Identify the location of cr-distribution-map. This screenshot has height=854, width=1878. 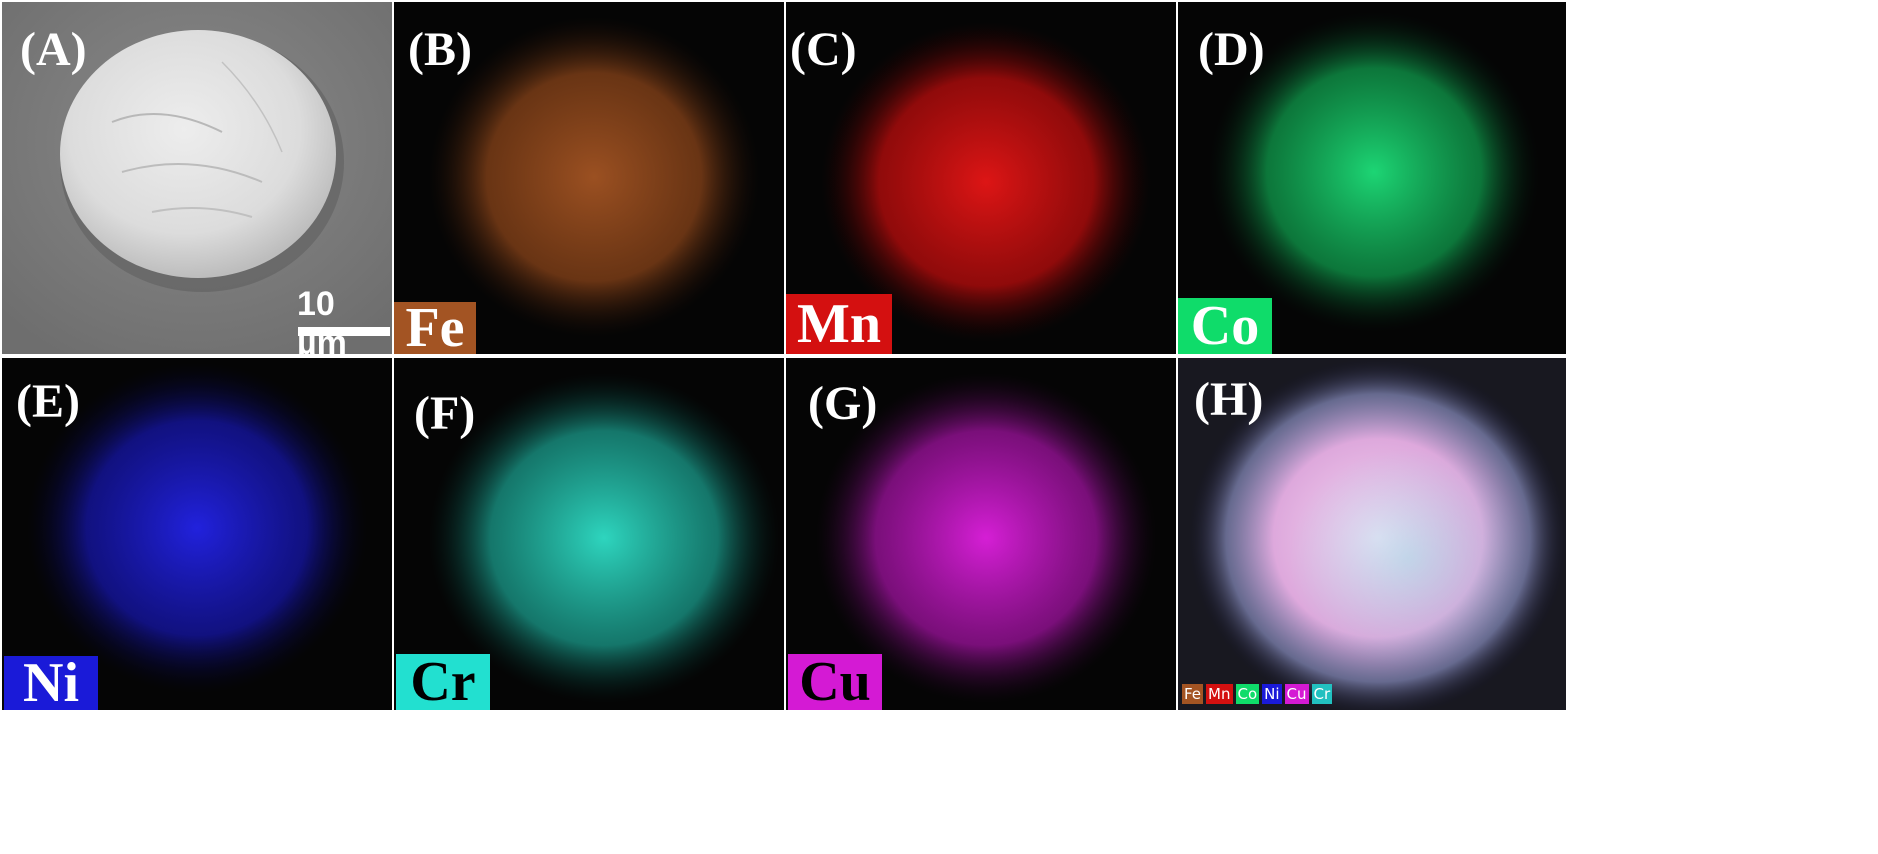
(604, 538).